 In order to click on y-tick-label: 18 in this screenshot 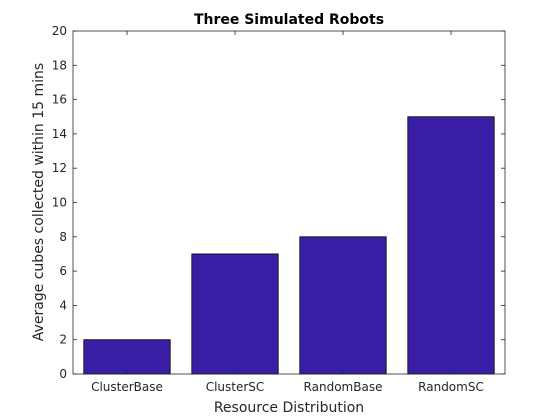, I will do `click(59, 65)`.